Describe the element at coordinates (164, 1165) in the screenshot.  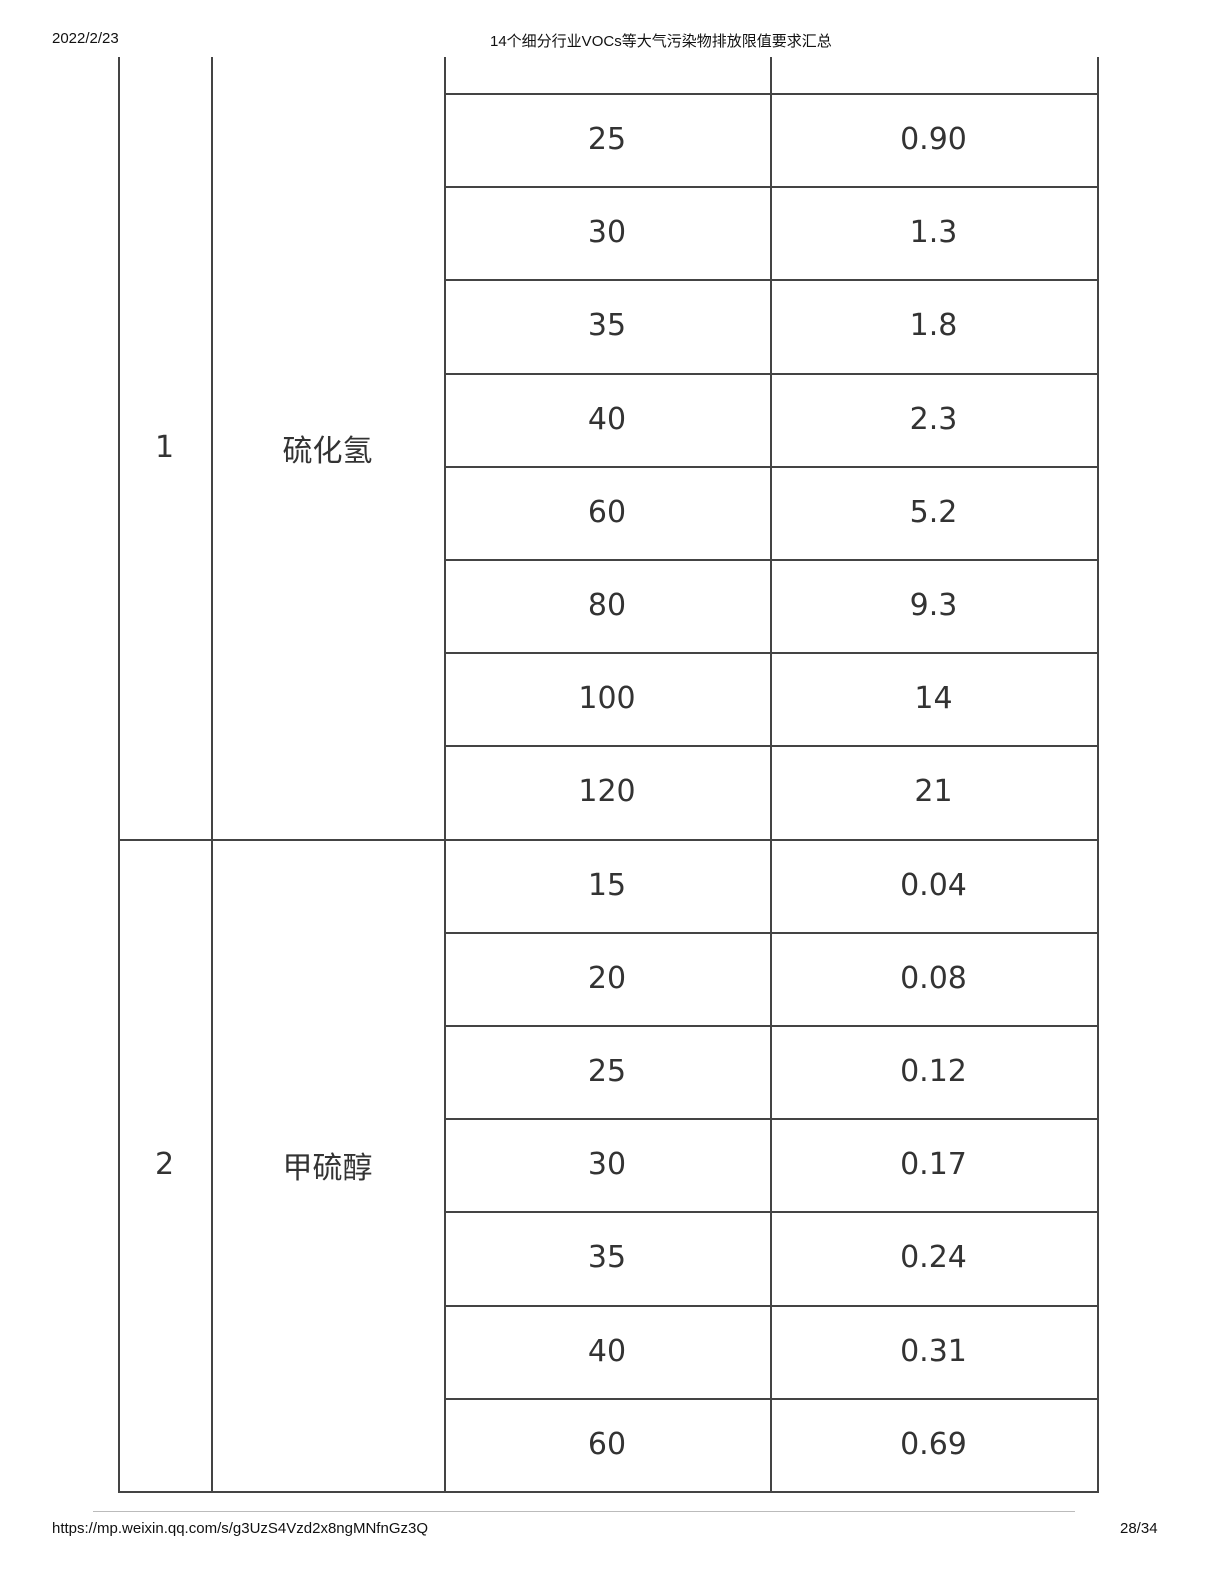
I see `group-index: 2` at that location.